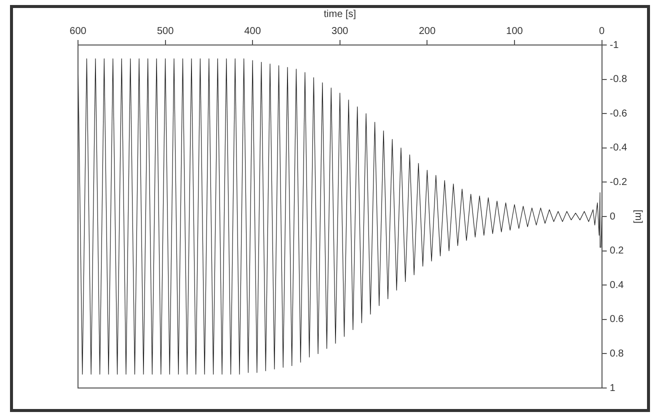  What do you see at coordinates (619, 182) in the screenshot?
I see `y-tick-label: -0.2` at bounding box center [619, 182].